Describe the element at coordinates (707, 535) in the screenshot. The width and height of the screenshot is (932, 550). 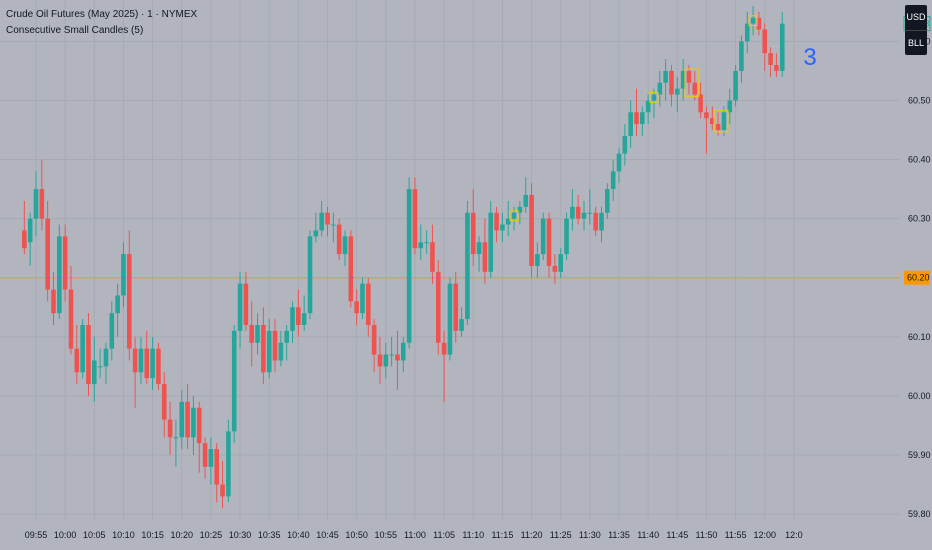
I see `time-tick: 11:50` at that location.